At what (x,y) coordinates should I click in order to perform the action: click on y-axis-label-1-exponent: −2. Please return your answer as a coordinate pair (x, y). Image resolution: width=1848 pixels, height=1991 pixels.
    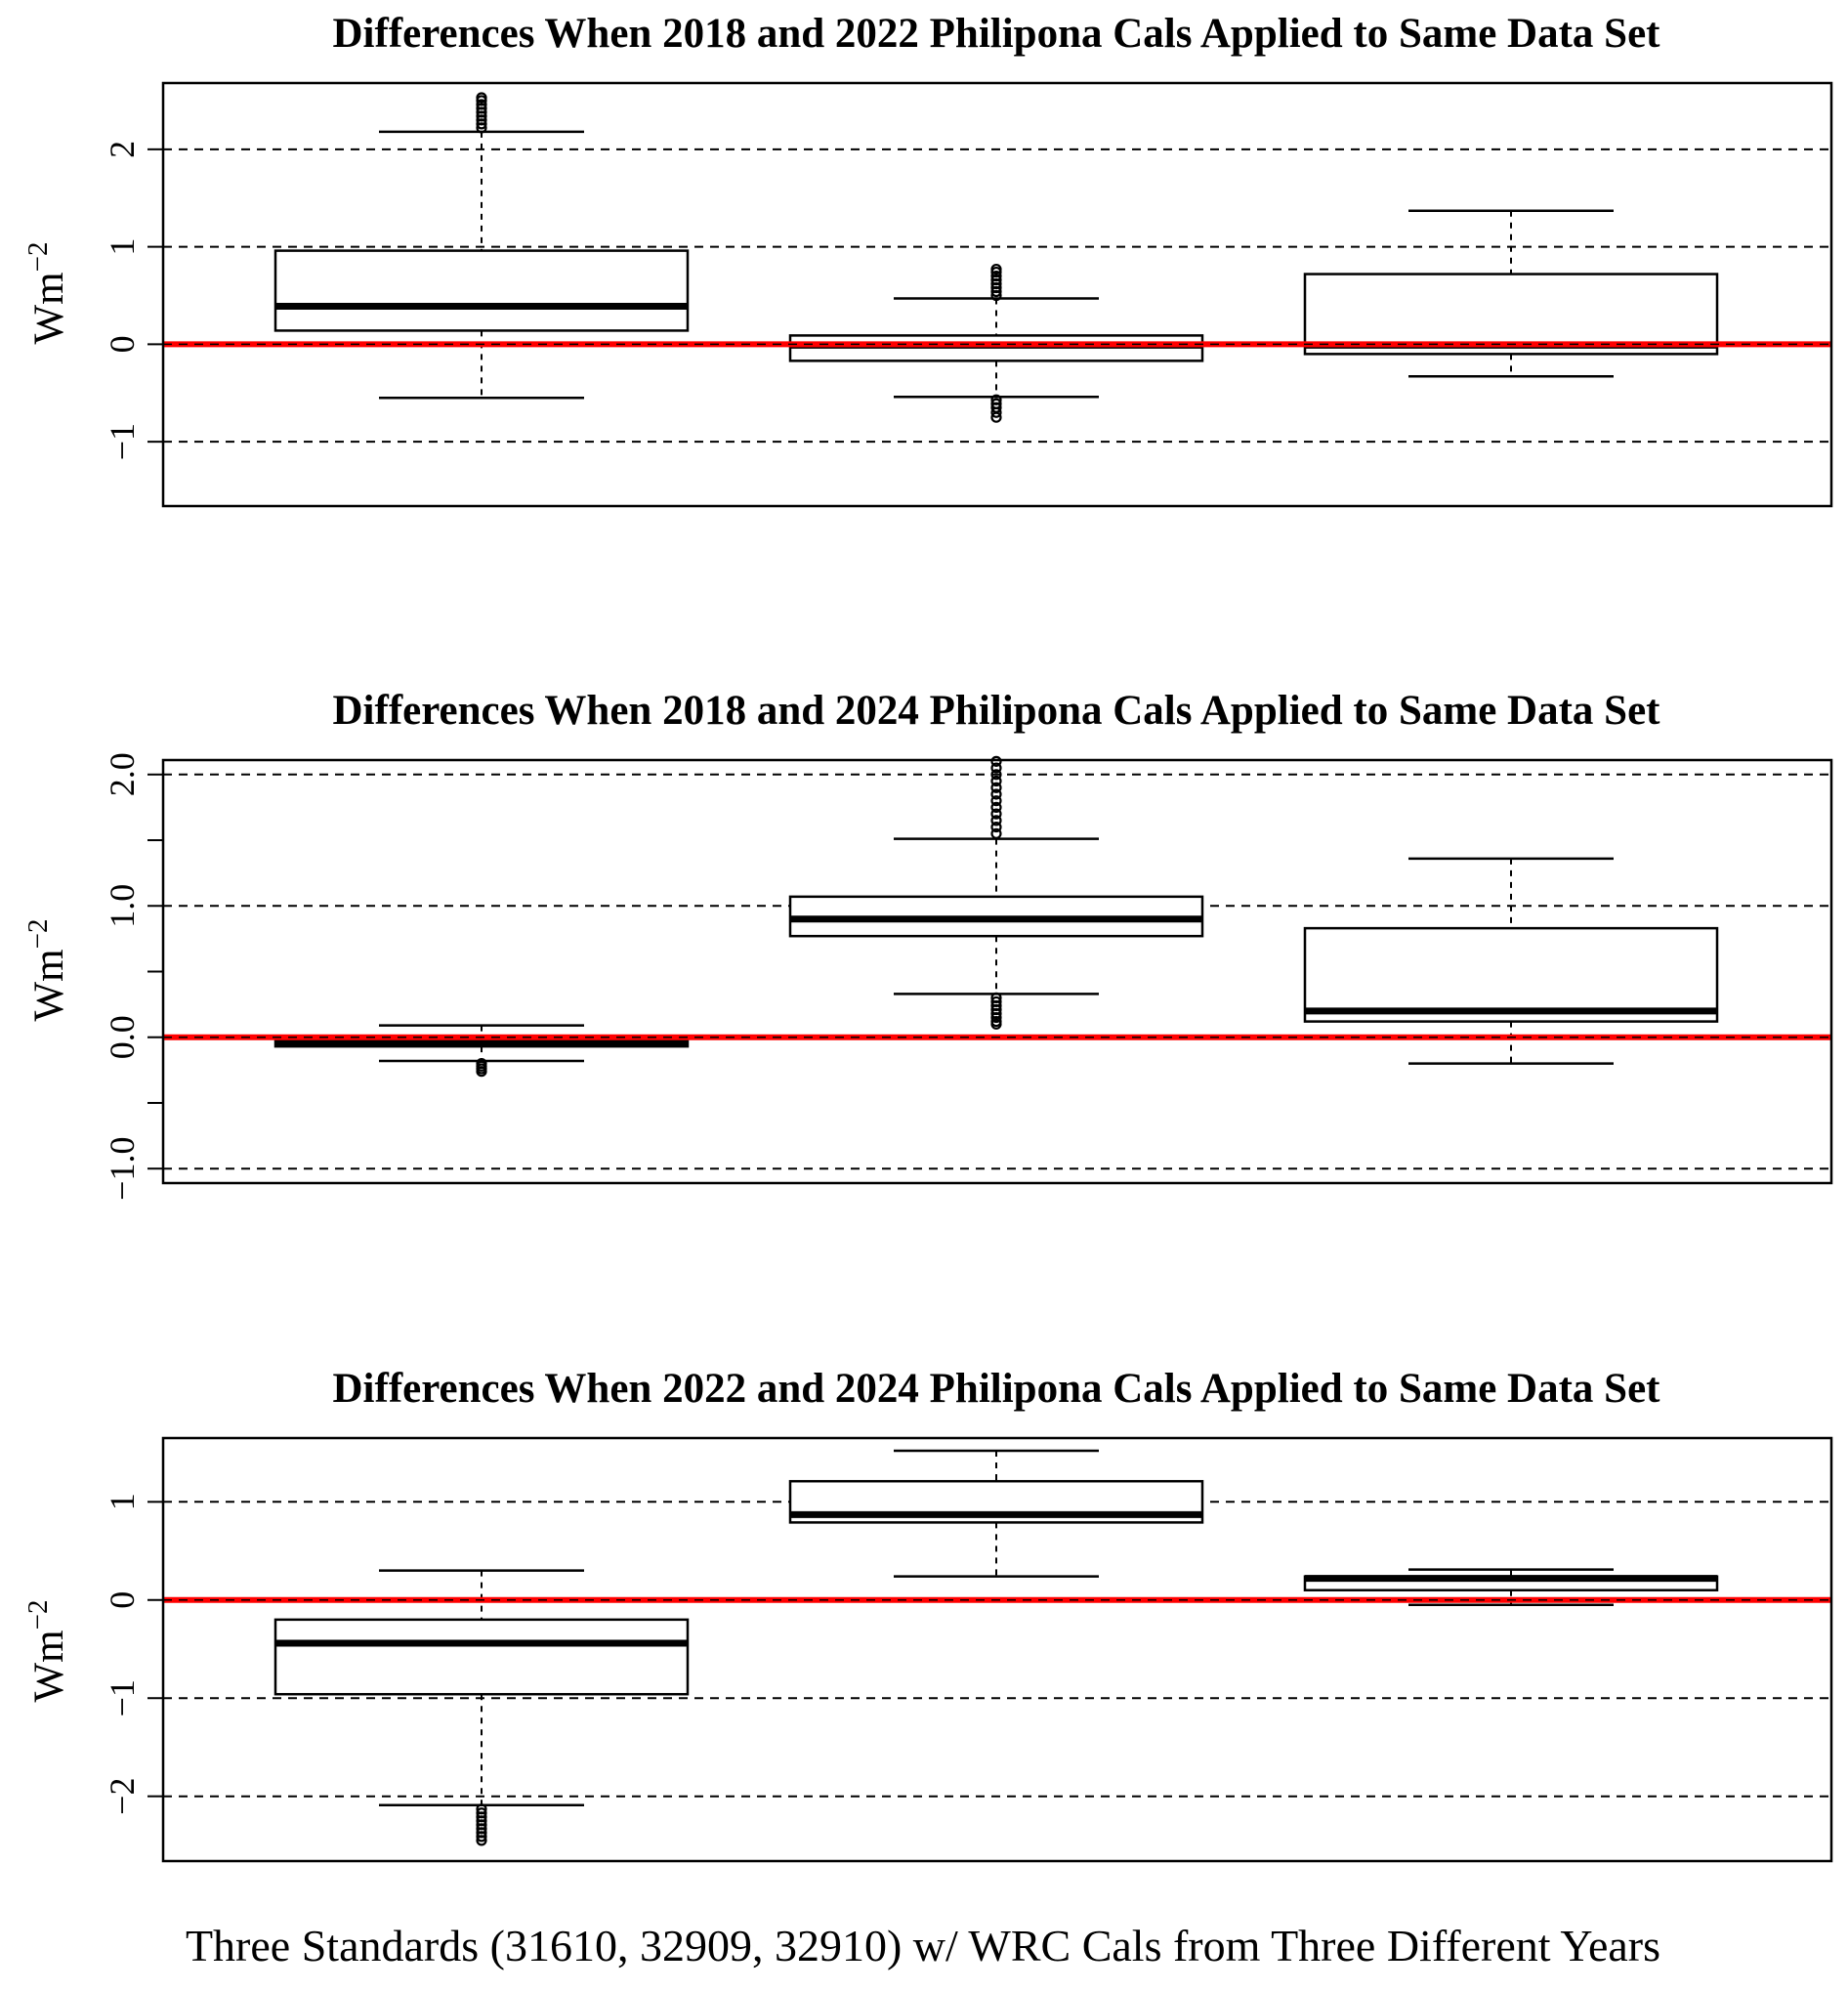
    Looking at the image, I should click on (38, 257).